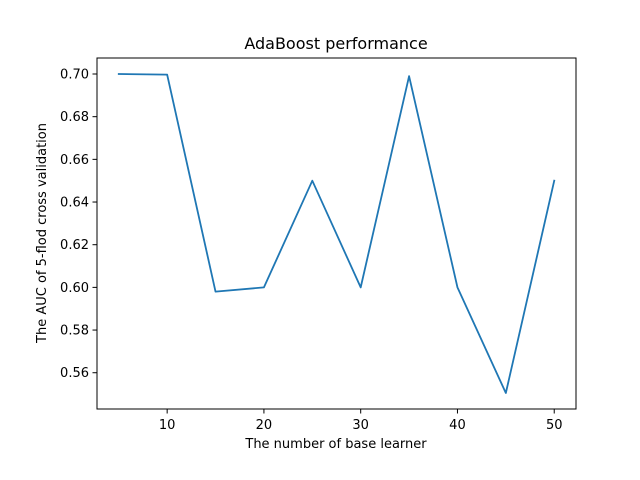  What do you see at coordinates (167, 425) in the screenshot?
I see `x-tick-label: 10` at bounding box center [167, 425].